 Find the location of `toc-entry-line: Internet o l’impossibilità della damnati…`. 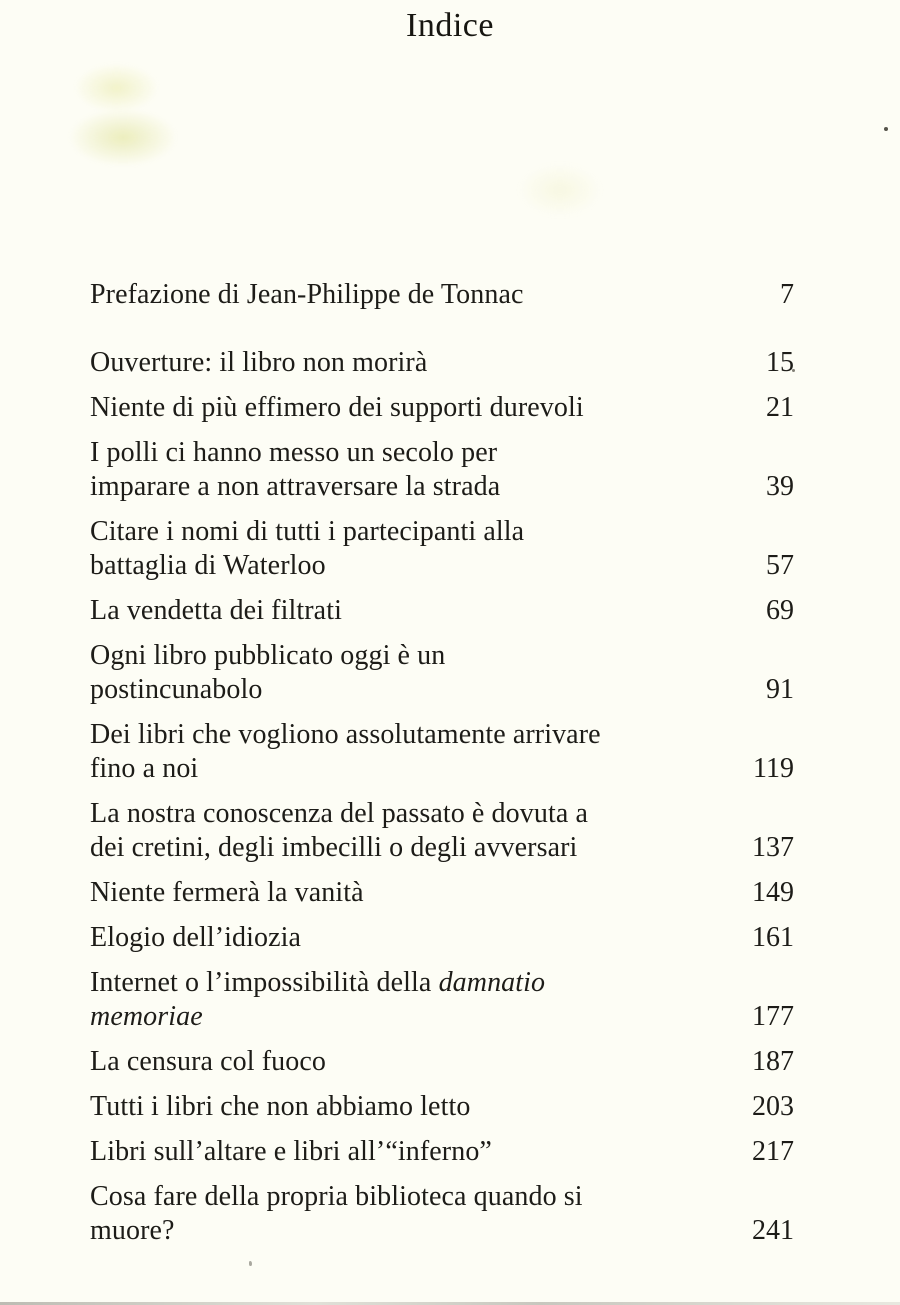

toc-entry-line: Internet o l’impossibilità della damnati… is located at coordinates (318, 982).